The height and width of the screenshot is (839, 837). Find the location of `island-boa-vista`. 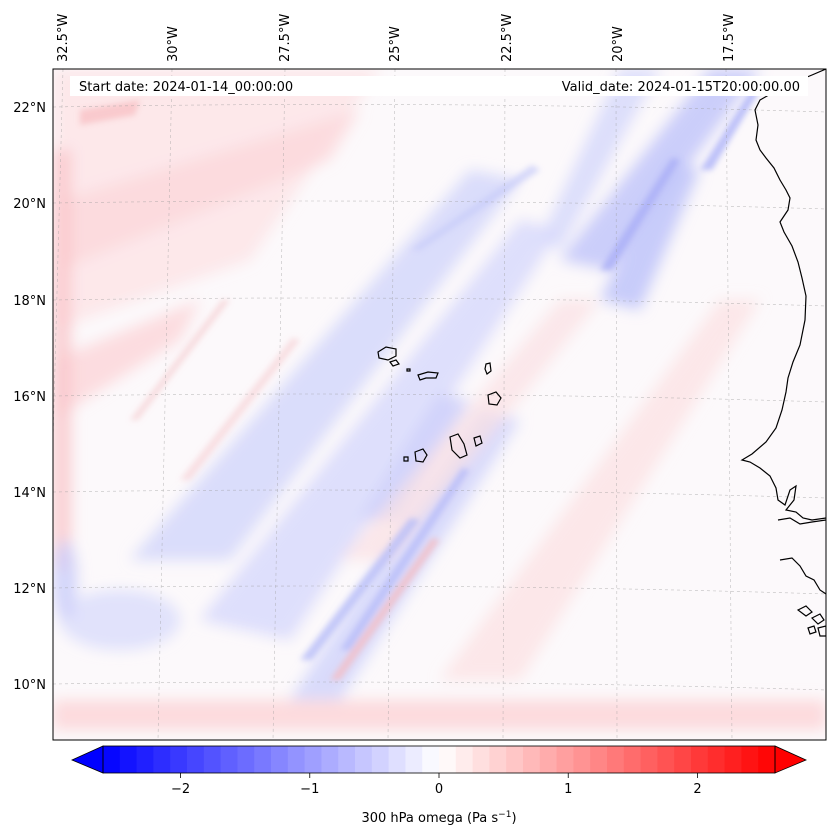

island-boa-vista is located at coordinates (494, 398).